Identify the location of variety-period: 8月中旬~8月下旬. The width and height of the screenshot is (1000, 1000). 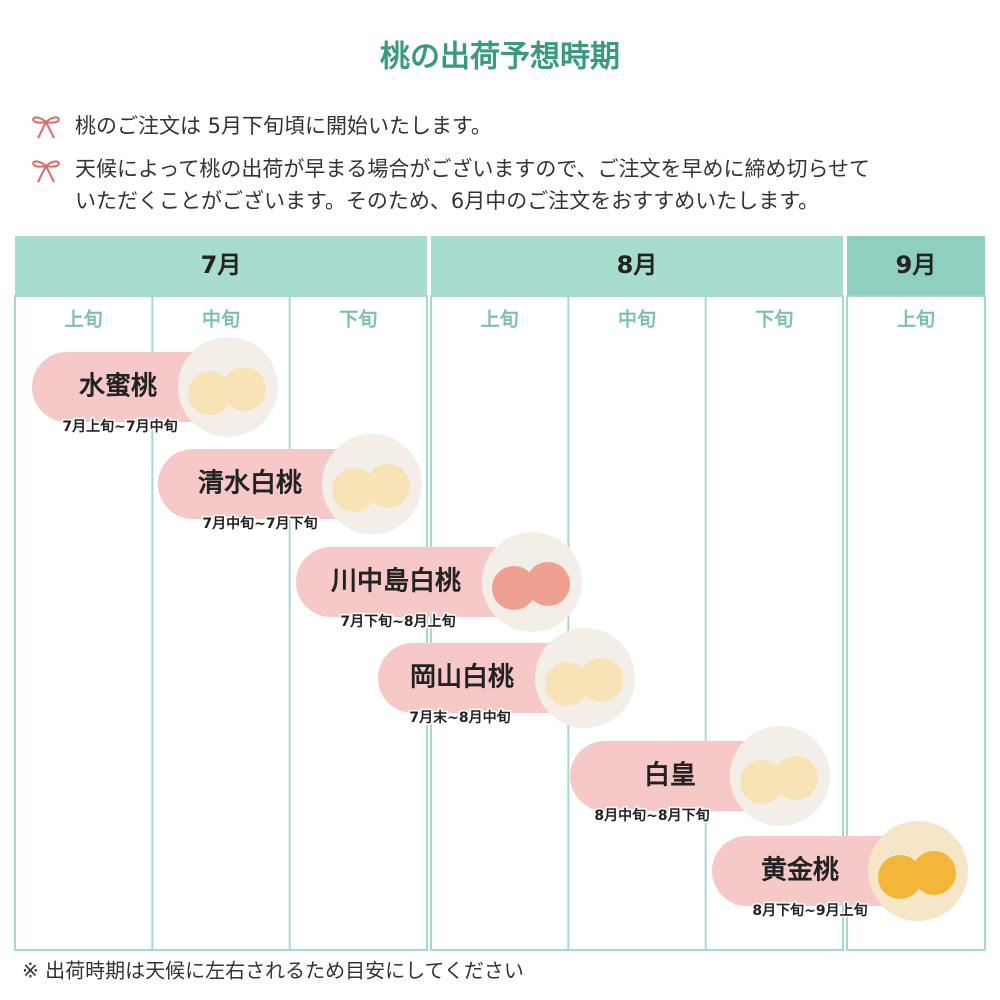
(651, 815).